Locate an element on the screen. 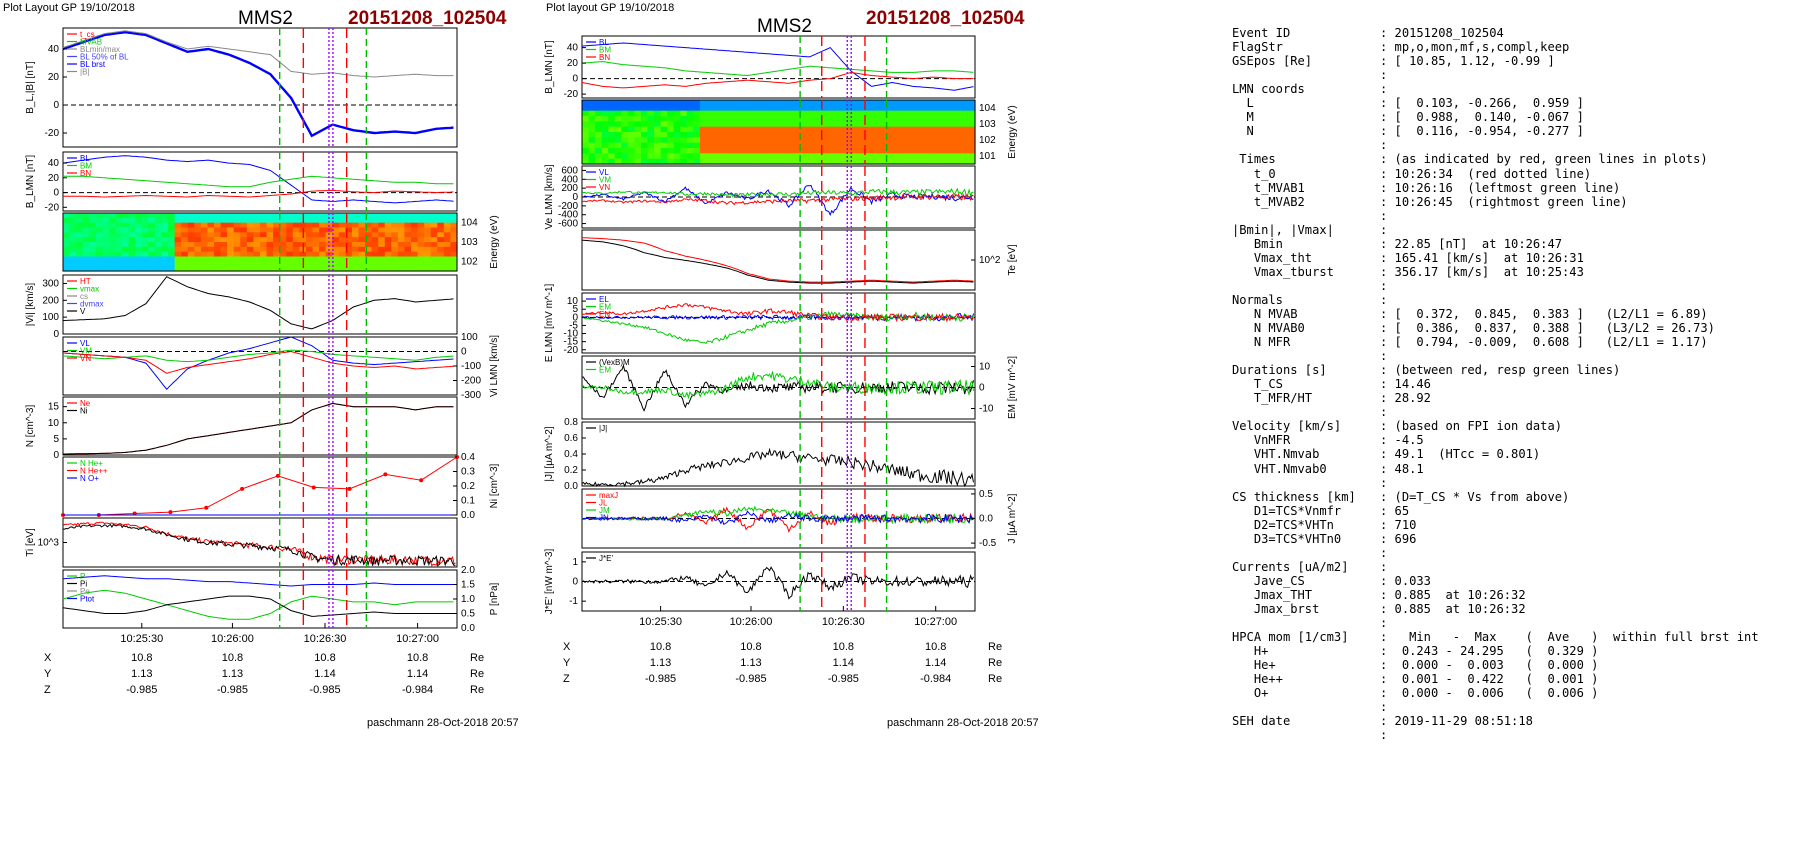  right-layout-label: Plot layout GP 19/10/2018 is located at coordinates (610, 8).